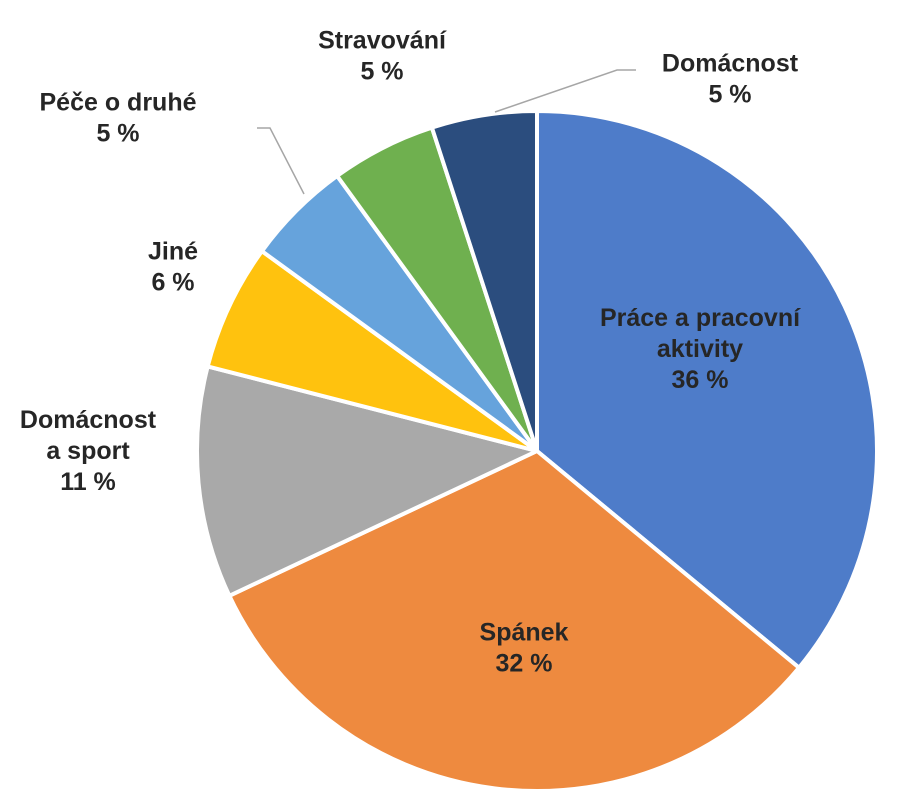 Image resolution: width=901 pixels, height=800 pixels. I want to click on slice-name-0: Práce a pracovní, so click(700, 318).